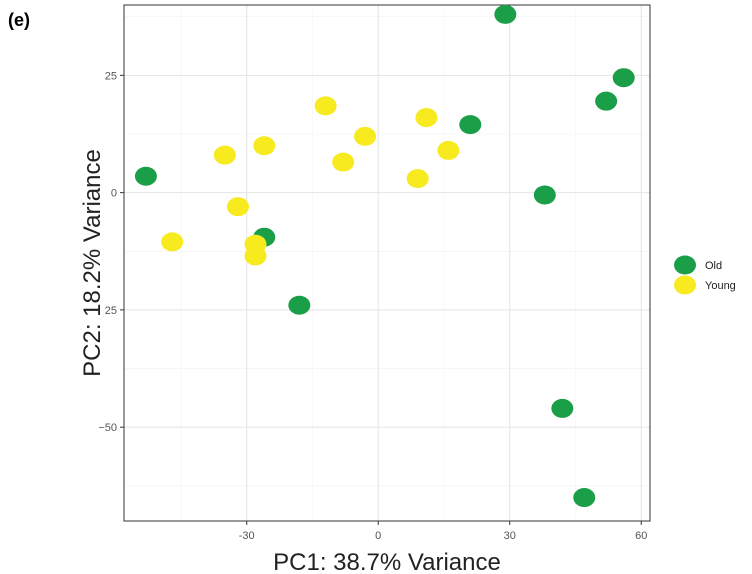 Image resolution: width=752 pixels, height=574 pixels. I want to click on x-tick-label: 60, so click(641, 536).